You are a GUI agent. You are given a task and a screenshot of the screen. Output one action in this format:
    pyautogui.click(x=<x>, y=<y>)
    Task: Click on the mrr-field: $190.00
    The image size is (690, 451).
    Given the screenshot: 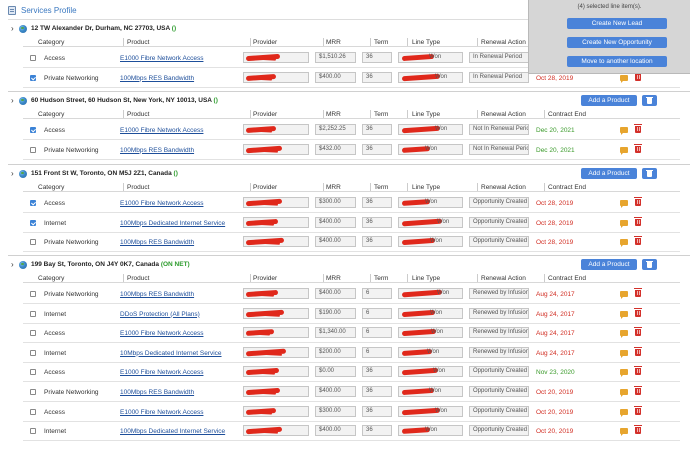 What is the action you would take?
    pyautogui.click(x=335, y=313)
    